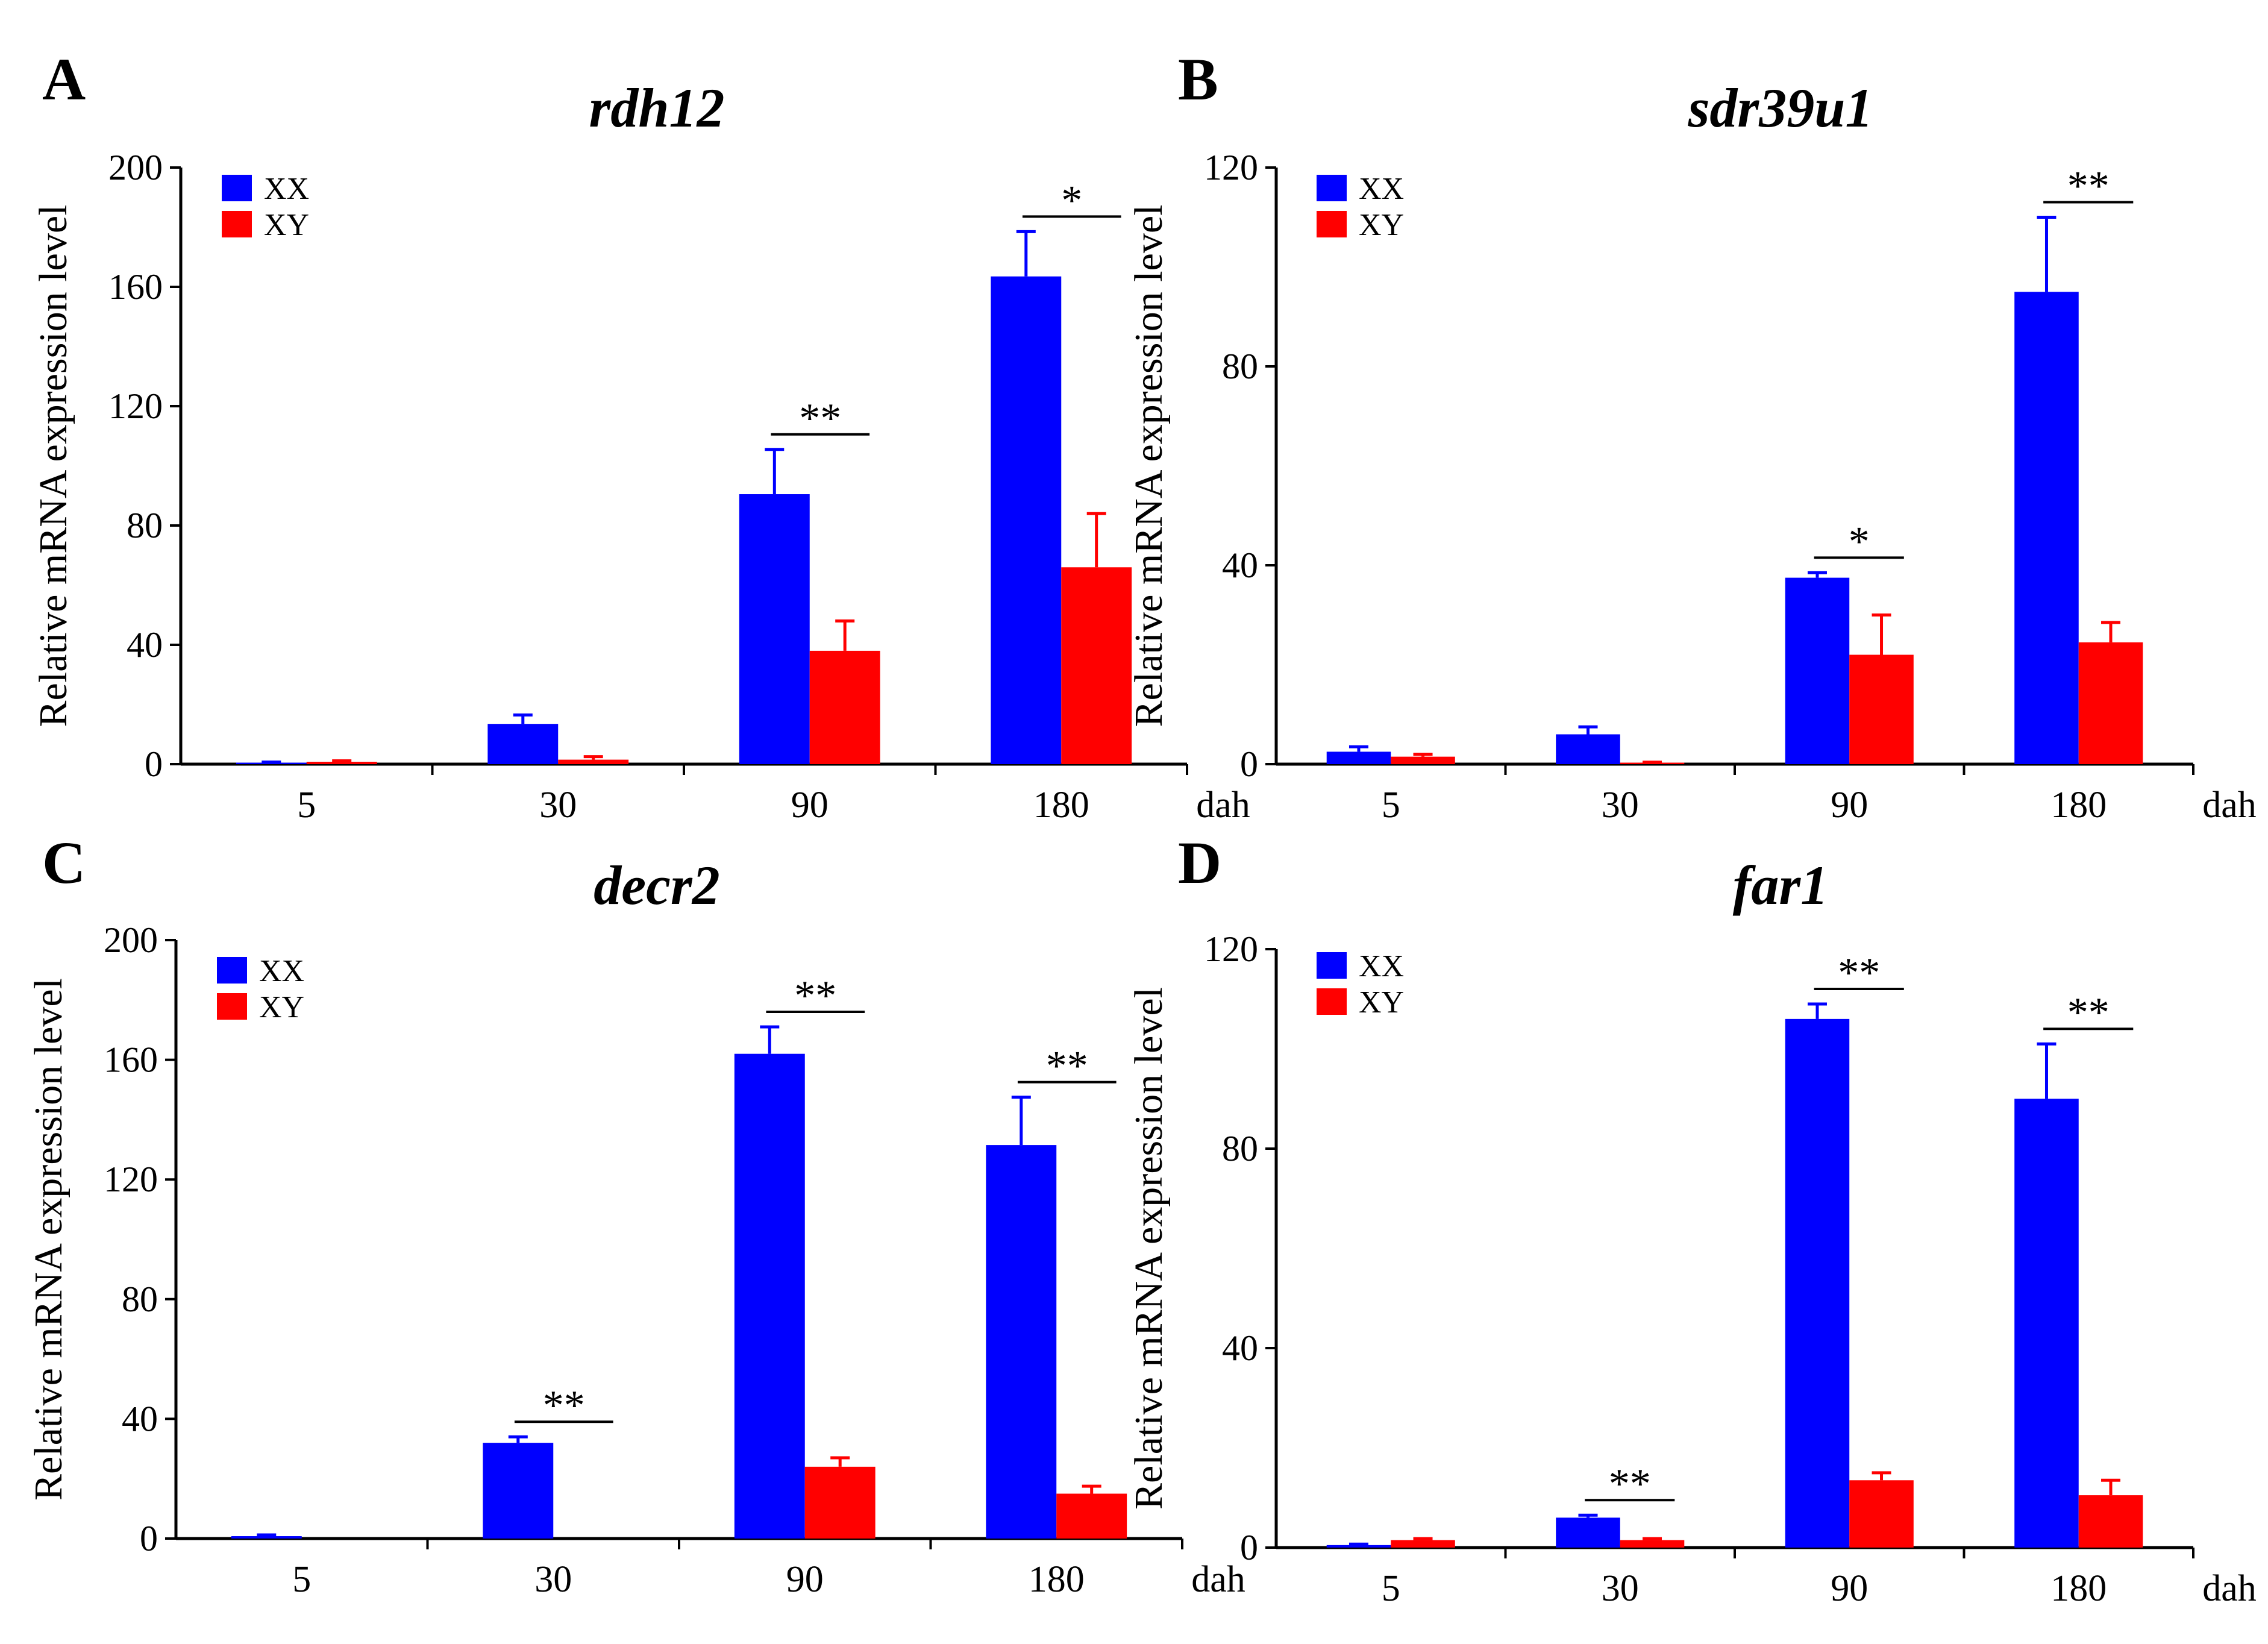 The width and height of the screenshot is (2268, 1644). What do you see at coordinates (1780, 885) in the screenshot?
I see `chart-title: far1` at bounding box center [1780, 885].